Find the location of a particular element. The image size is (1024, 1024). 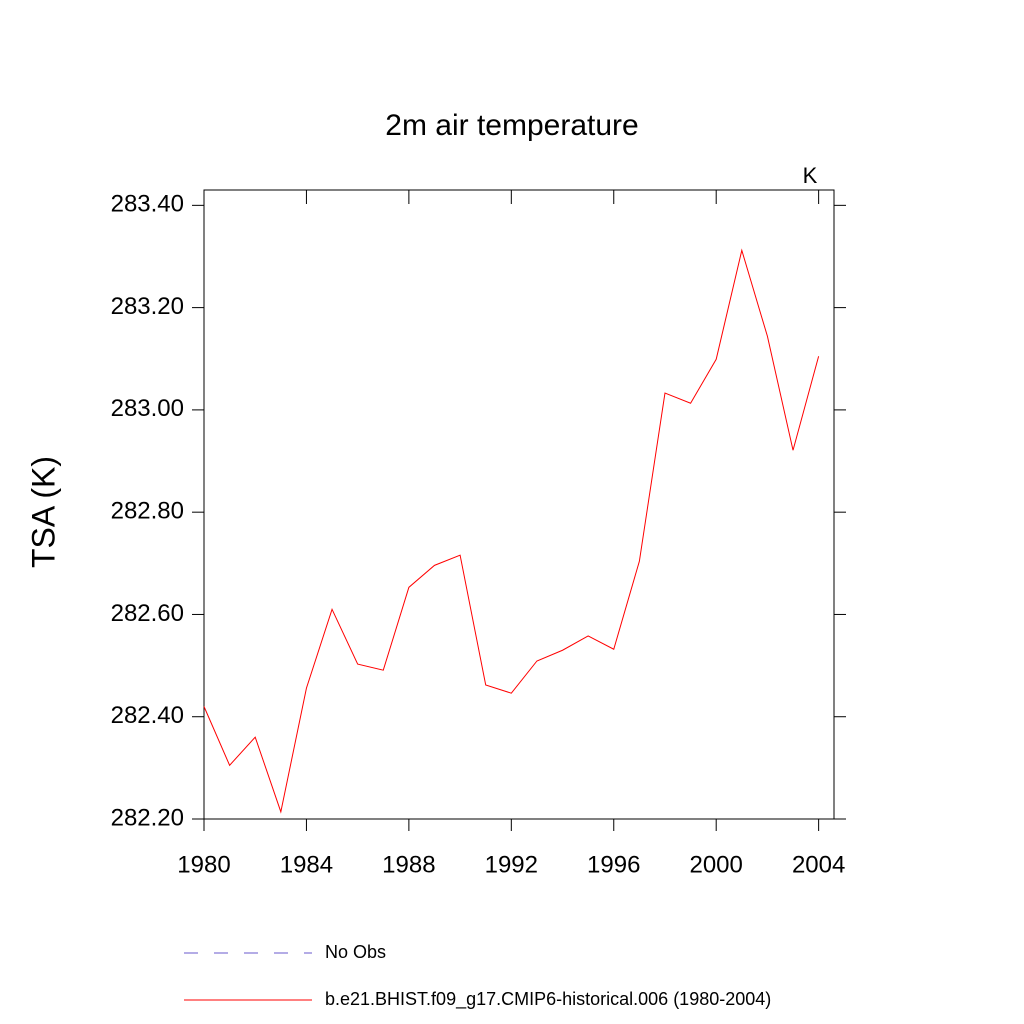

y-tick-label: 283.20 is located at coordinates (147, 306).